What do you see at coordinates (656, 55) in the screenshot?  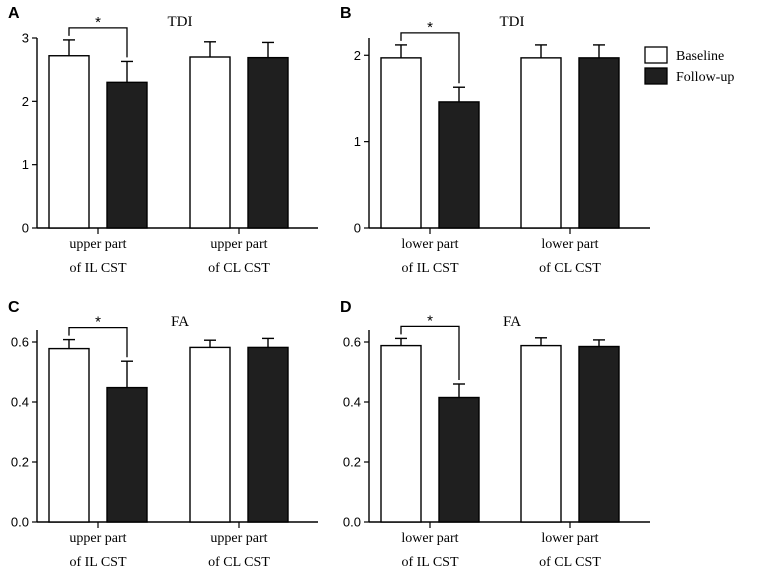 I see `legend-swatch-baseline` at bounding box center [656, 55].